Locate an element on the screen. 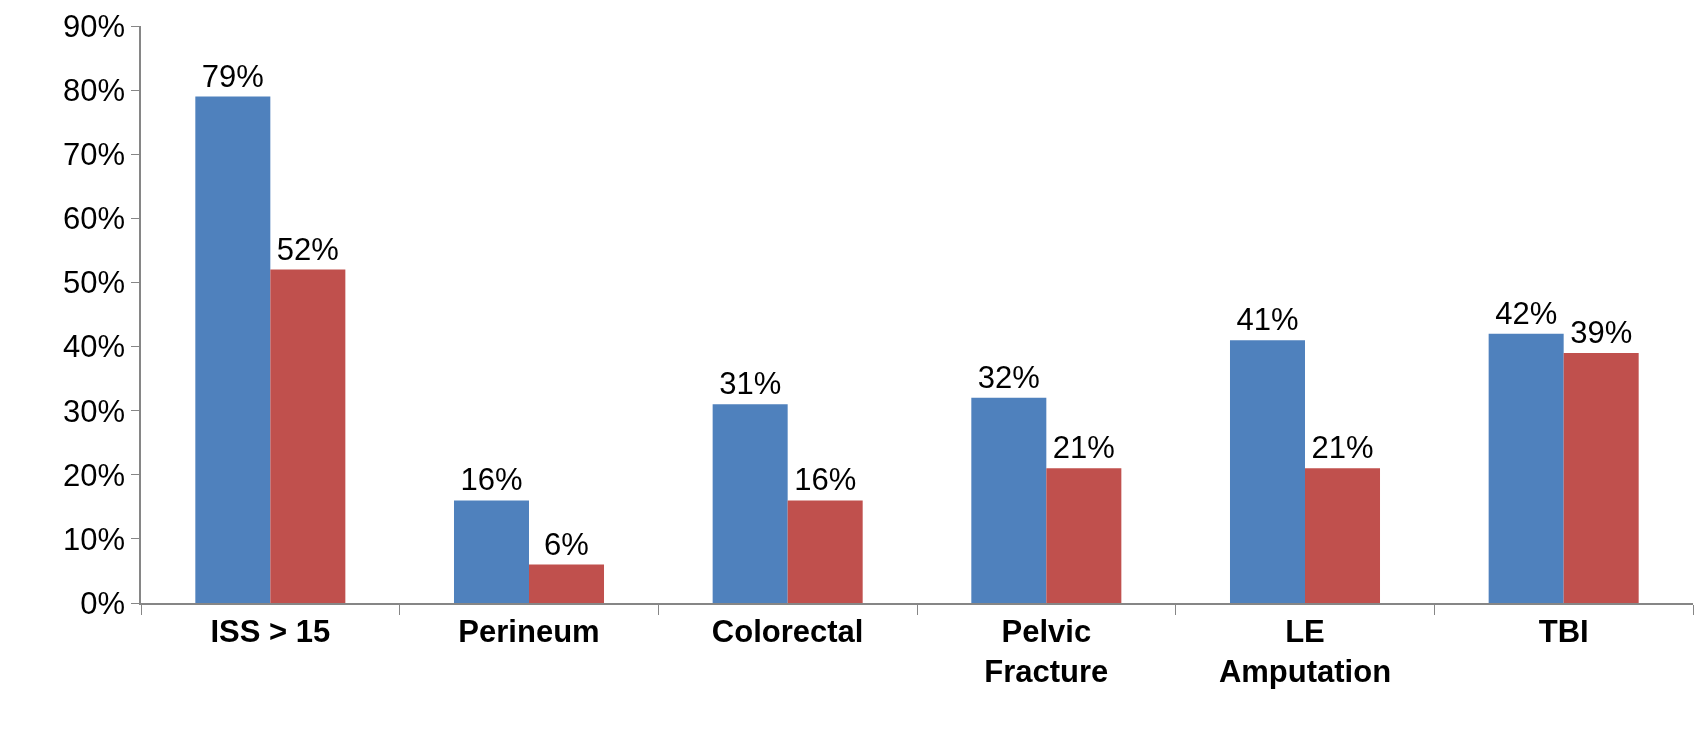 The image size is (1698, 745). x-tick-label: Perineum is located at coordinates (529, 631).